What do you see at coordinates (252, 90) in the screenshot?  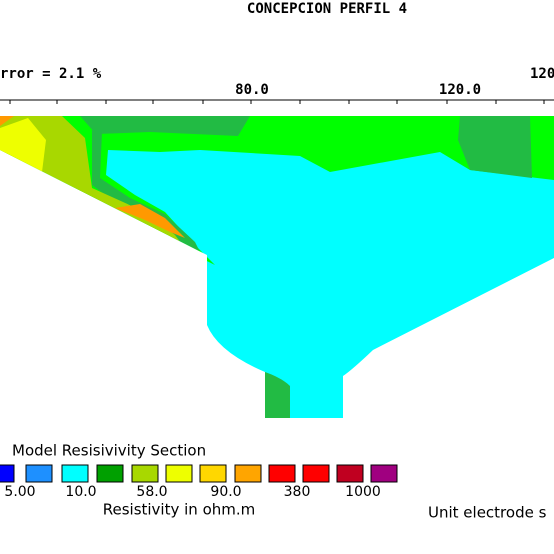 I see `tick-label: 80.0` at bounding box center [252, 90].